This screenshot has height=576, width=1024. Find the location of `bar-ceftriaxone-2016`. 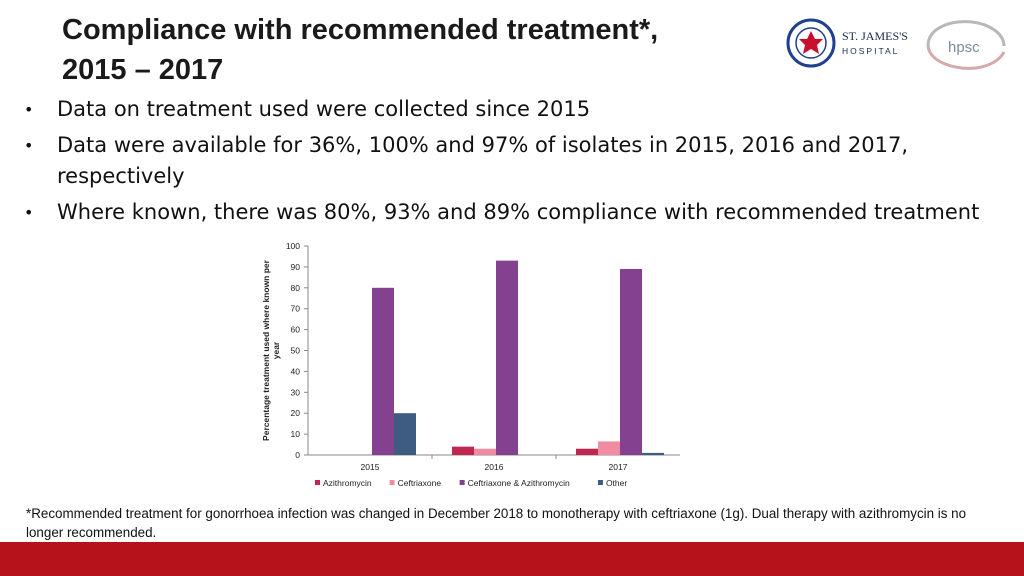

bar-ceftriaxone-2016 is located at coordinates (485, 451).